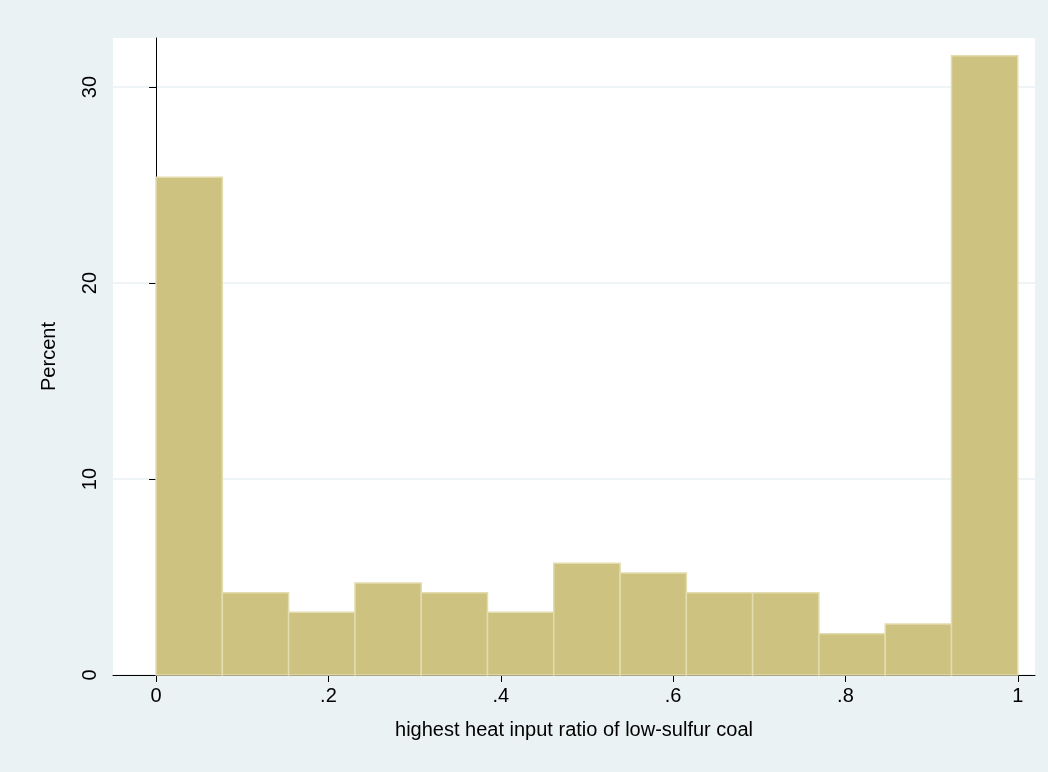 The height and width of the screenshot is (772, 1048). I want to click on x-tick-label: .4, so click(501, 695).